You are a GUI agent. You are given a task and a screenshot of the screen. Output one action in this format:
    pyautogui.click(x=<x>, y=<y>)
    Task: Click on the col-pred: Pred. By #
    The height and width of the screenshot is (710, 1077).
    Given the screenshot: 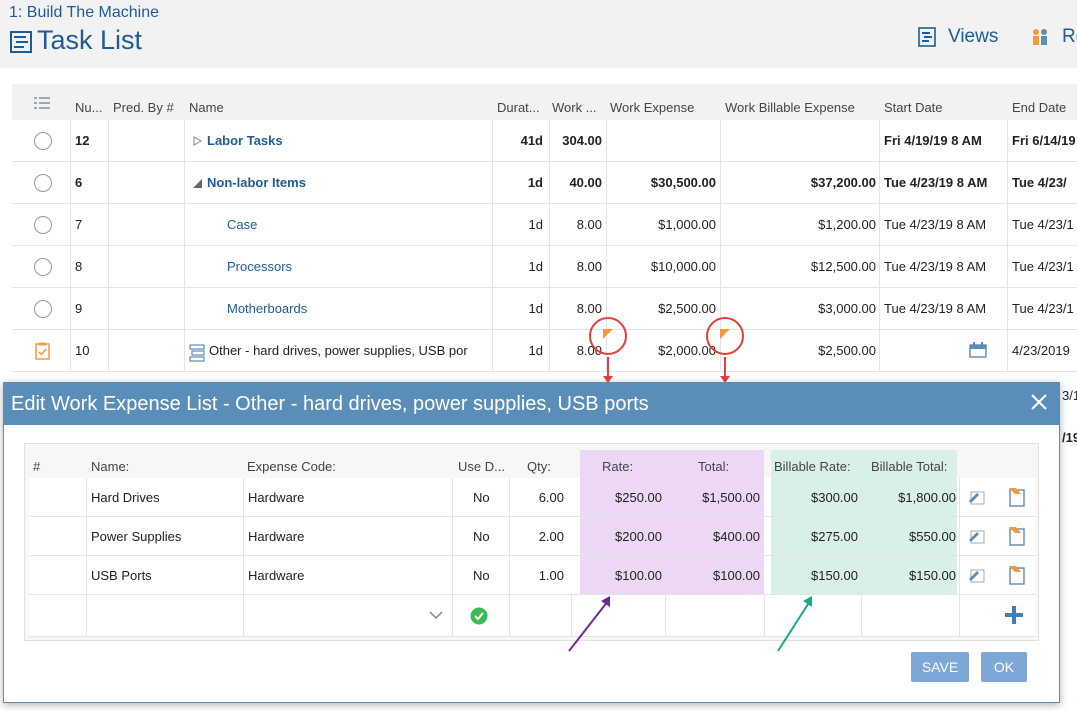 What is the action you would take?
    pyautogui.click(x=143, y=107)
    